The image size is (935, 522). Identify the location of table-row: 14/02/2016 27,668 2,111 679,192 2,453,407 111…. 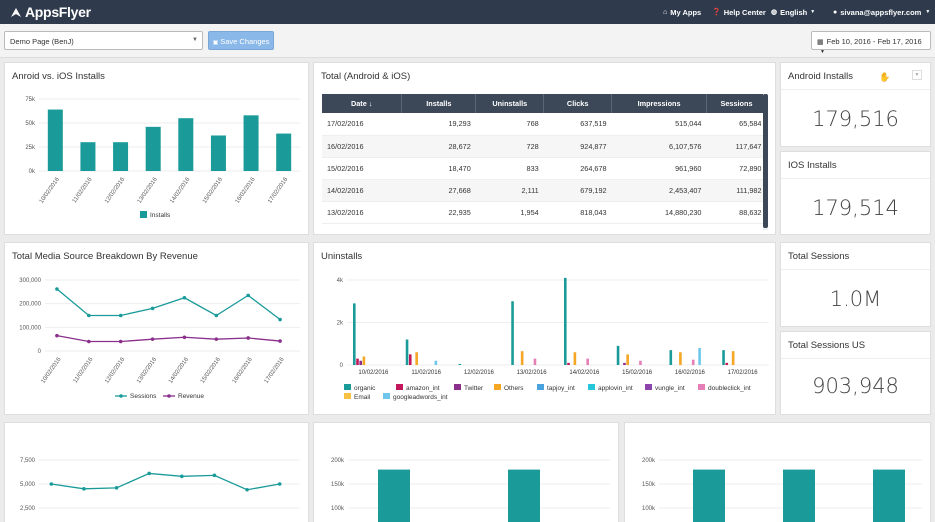
(544, 190).